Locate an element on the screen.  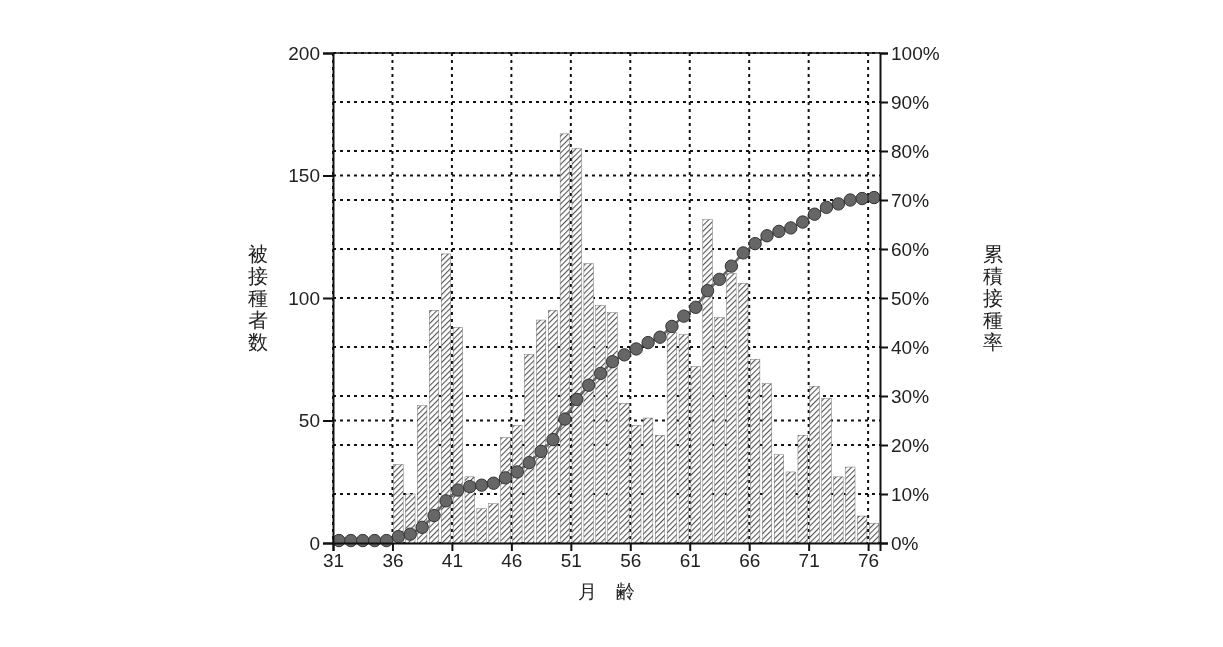
y2-tick-label: 0% is located at coordinates (905, 543).